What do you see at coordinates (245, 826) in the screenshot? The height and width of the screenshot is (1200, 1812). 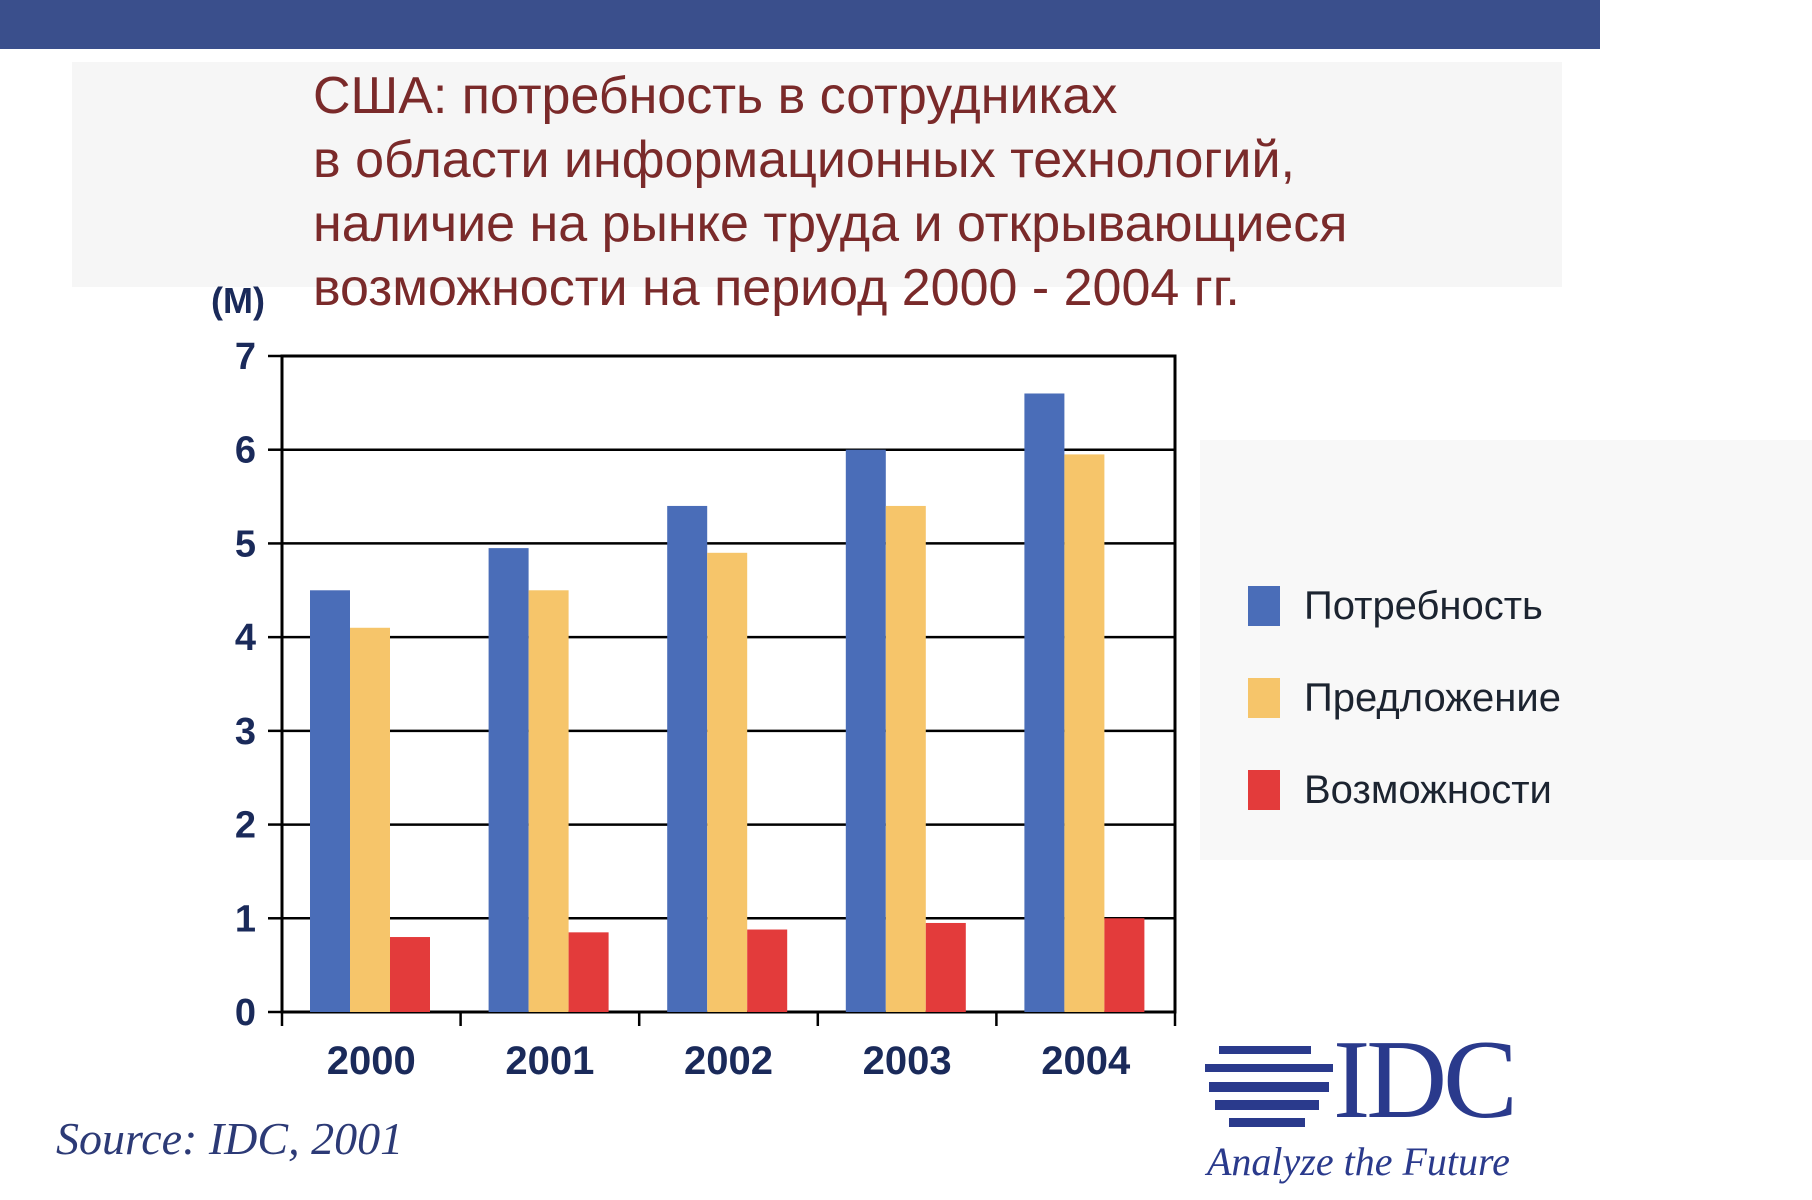 I see `y-tick-label-2: 2` at bounding box center [245, 826].